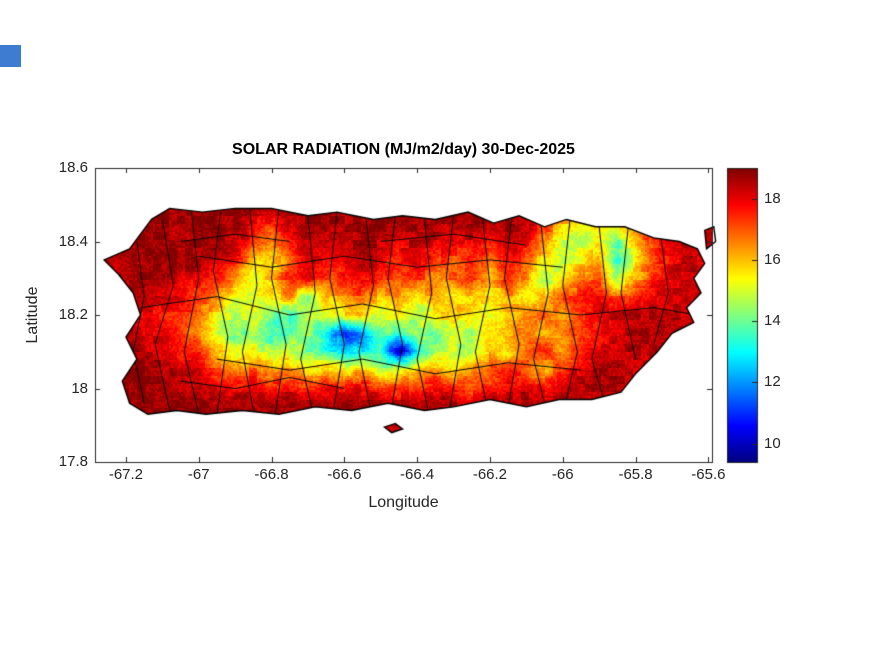  Describe the element at coordinates (126, 474) in the screenshot. I see `x-tick-label: -67.2` at that location.